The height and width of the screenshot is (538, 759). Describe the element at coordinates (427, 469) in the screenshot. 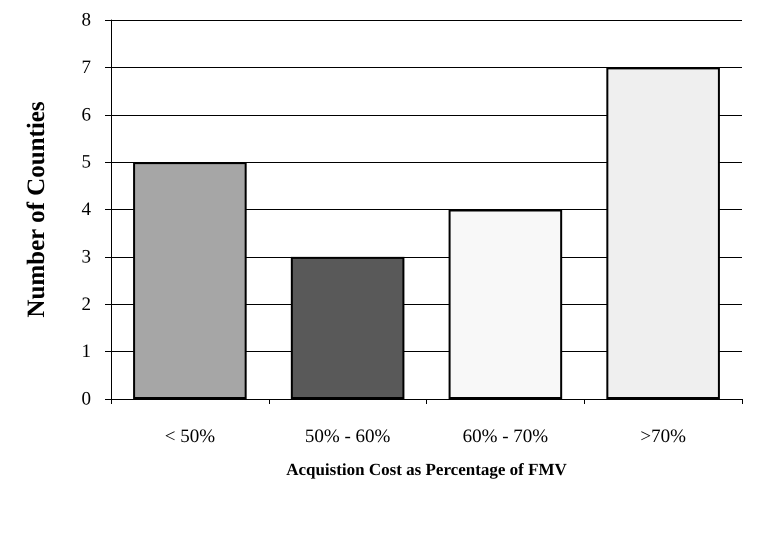

I see `x-axis-title: Acquistion Cost as Percentage of FMV` at that location.